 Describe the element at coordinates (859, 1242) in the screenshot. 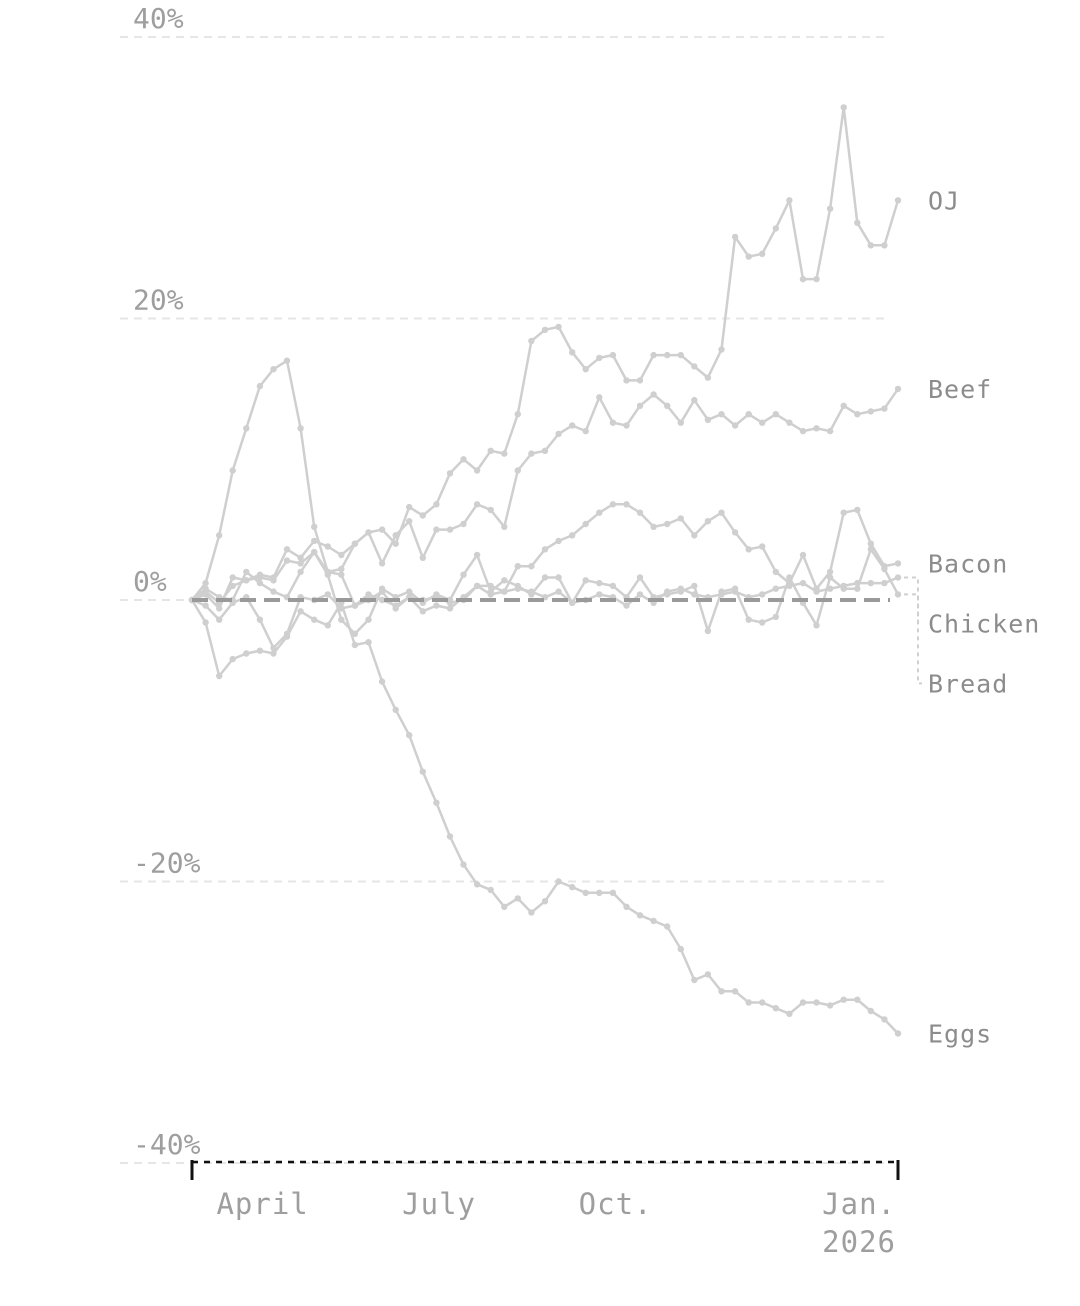

I see `x-tick-year-label: 2026` at that location.